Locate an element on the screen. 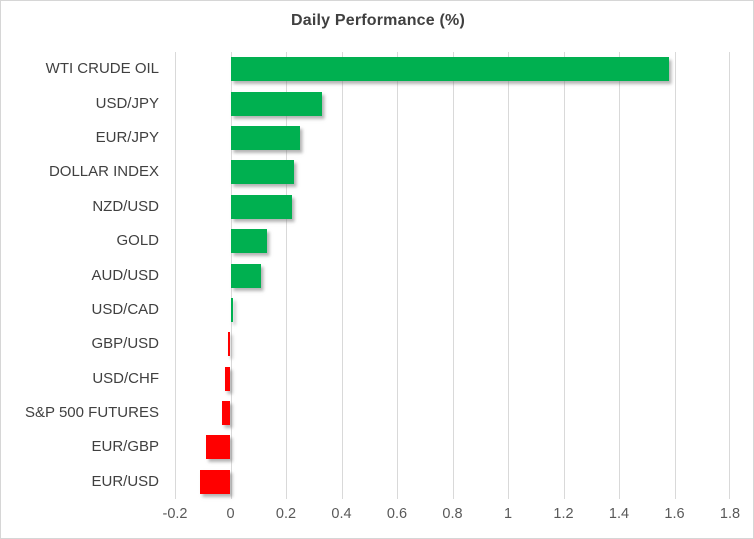 This screenshot has width=754, height=539. category-label: EUR/USD is located at coordinates (125, 481).